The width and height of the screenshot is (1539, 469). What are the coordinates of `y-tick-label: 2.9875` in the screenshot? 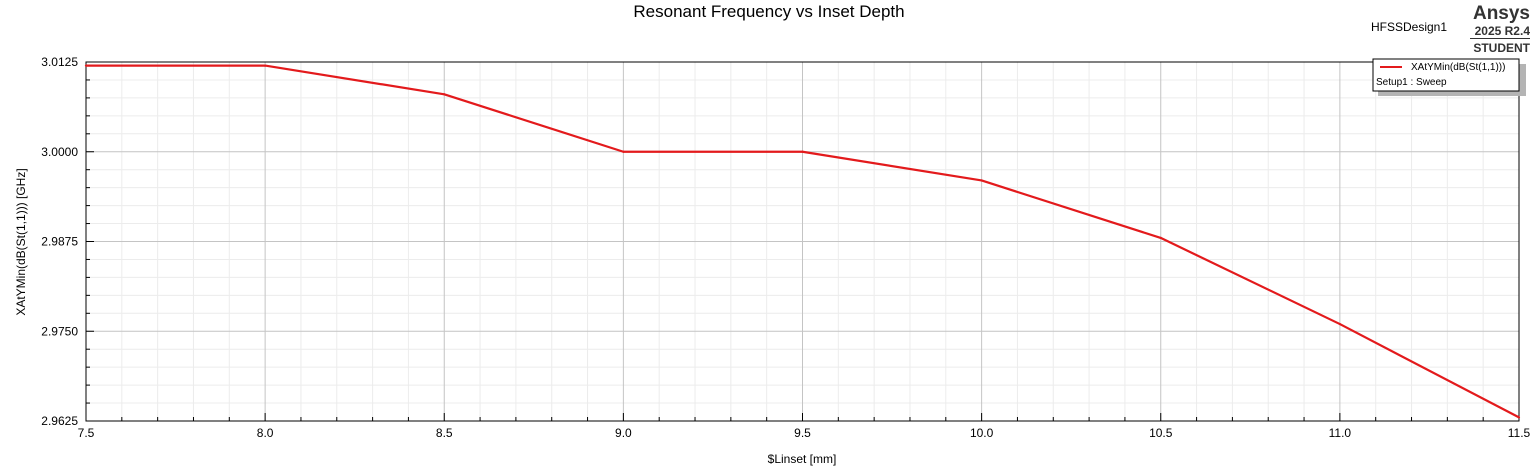 It's located at (59, 242).